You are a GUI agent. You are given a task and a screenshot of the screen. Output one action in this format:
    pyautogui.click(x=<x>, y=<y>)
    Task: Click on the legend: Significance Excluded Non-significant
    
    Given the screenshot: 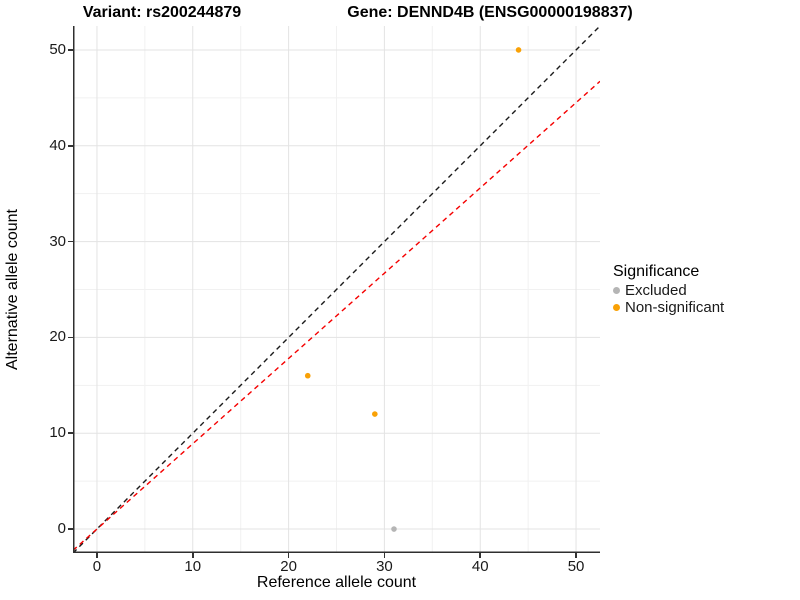 What is the action you would take?
    pyautogui.click(x=668, y=289)
    